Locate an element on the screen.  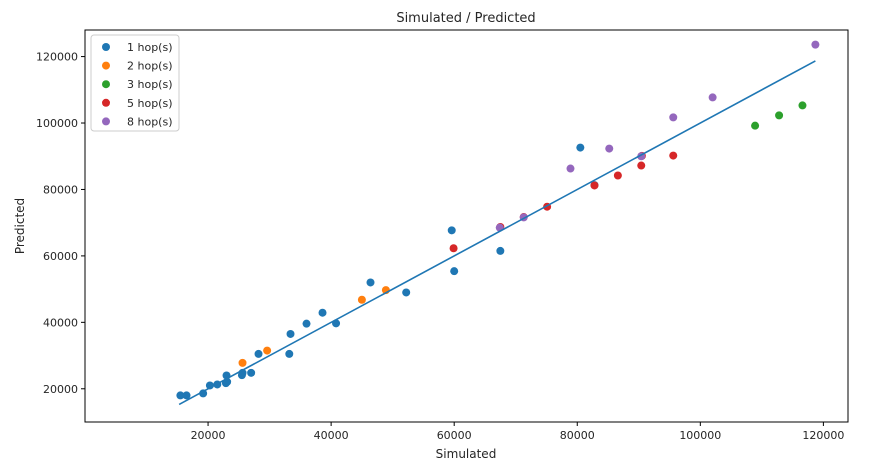
y-tick-label: 120000 is located at coordinates (57, 57).